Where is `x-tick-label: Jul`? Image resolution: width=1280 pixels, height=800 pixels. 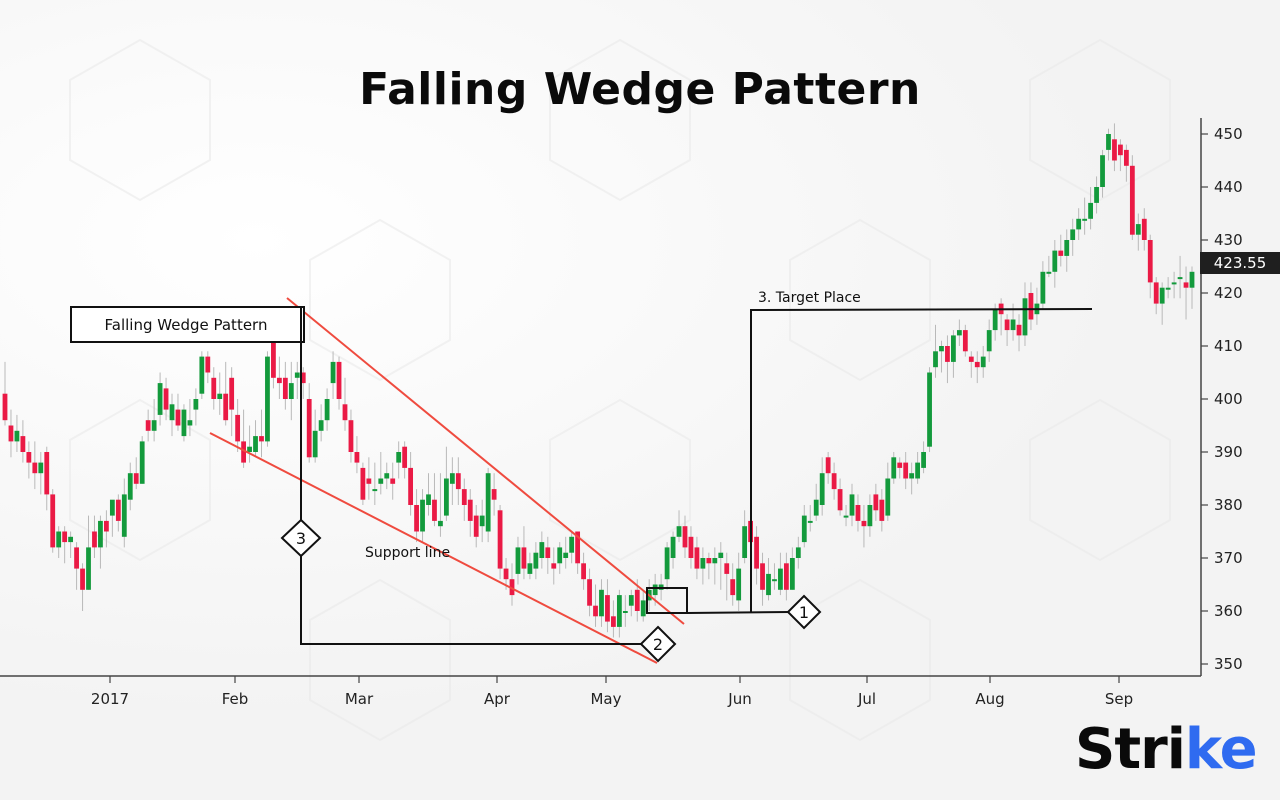
x-tick-label: Jul is located at coordinates (866, 699).